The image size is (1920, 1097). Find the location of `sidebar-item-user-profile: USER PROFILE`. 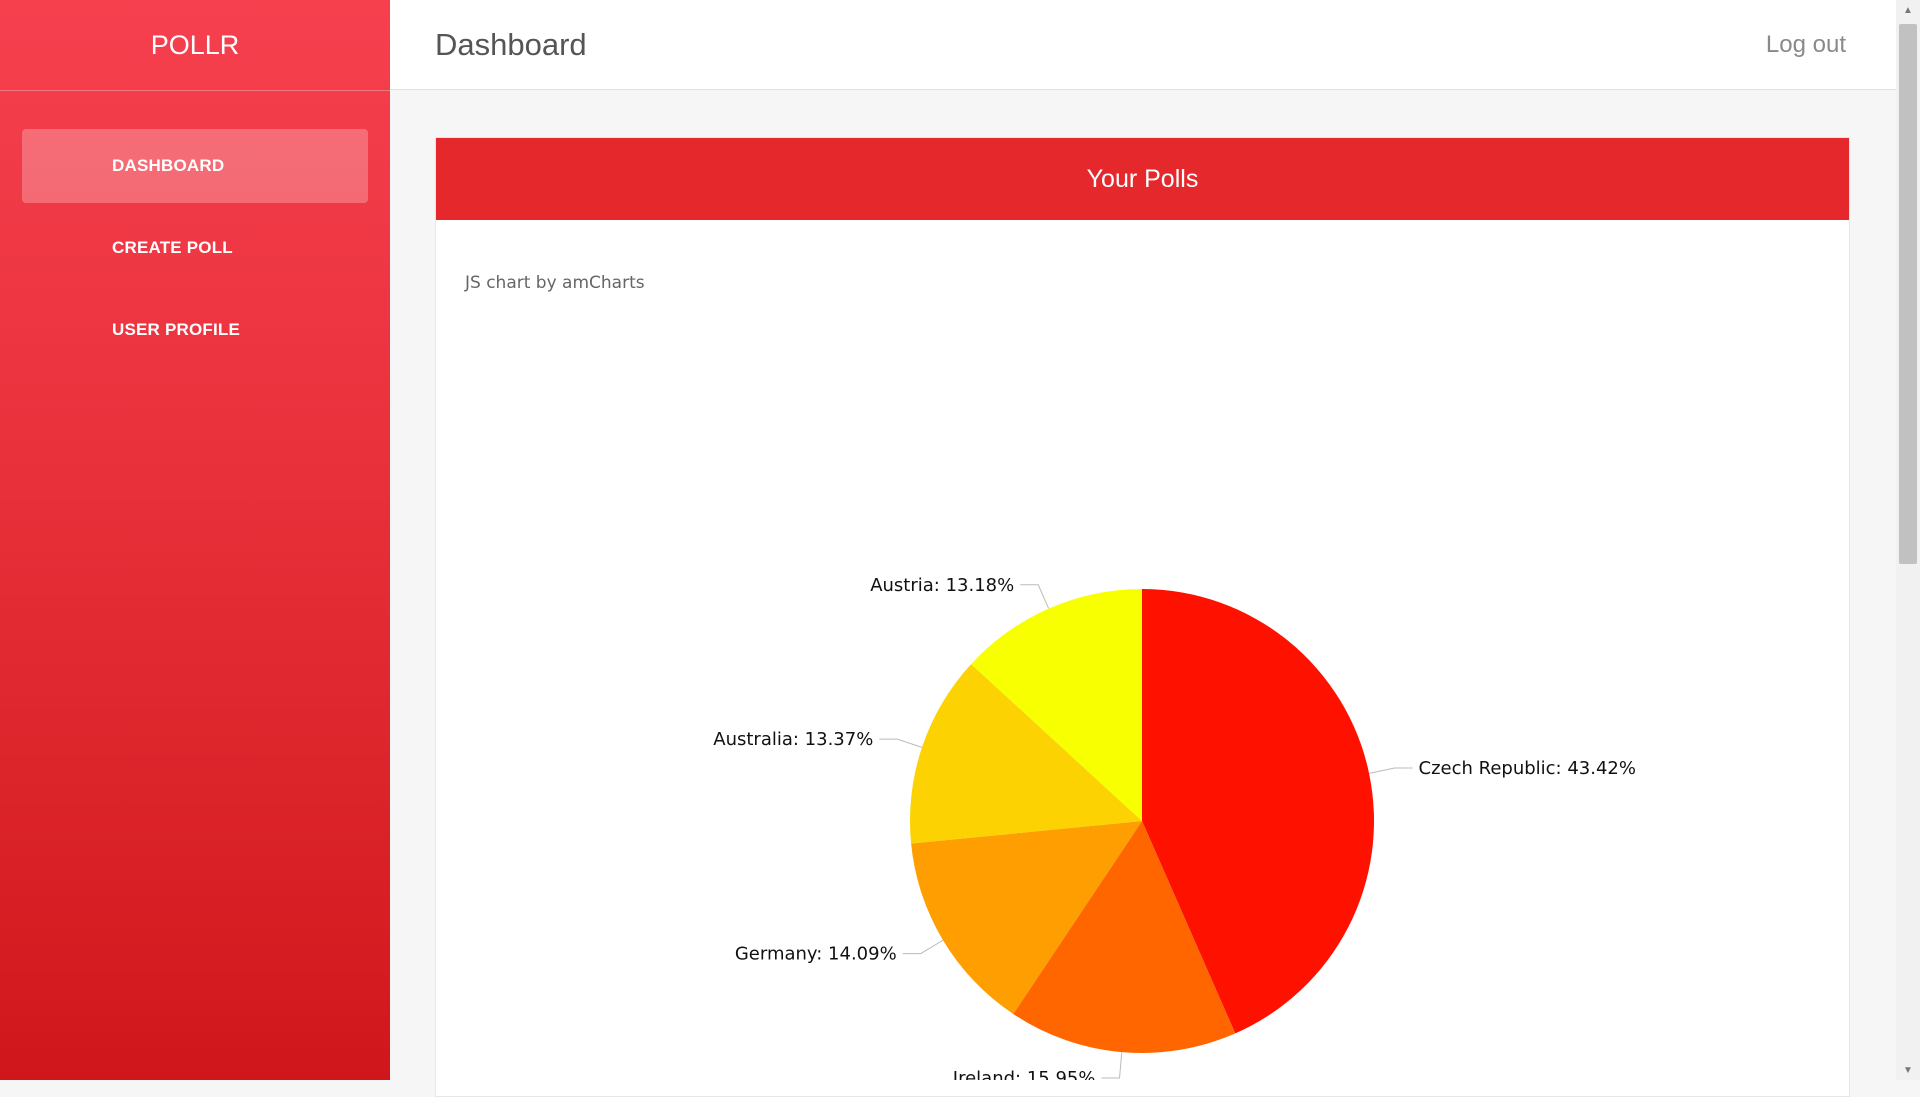

sidebar-item-user-profile: USER PROFILE is located at coordinates (176, 329).